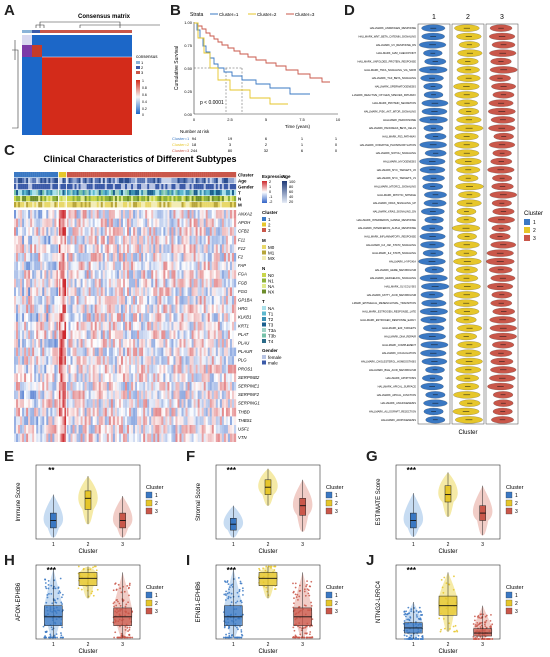 This screenshot has height=657, width=550. I want to click on track-cell-age, so click(176, 181).